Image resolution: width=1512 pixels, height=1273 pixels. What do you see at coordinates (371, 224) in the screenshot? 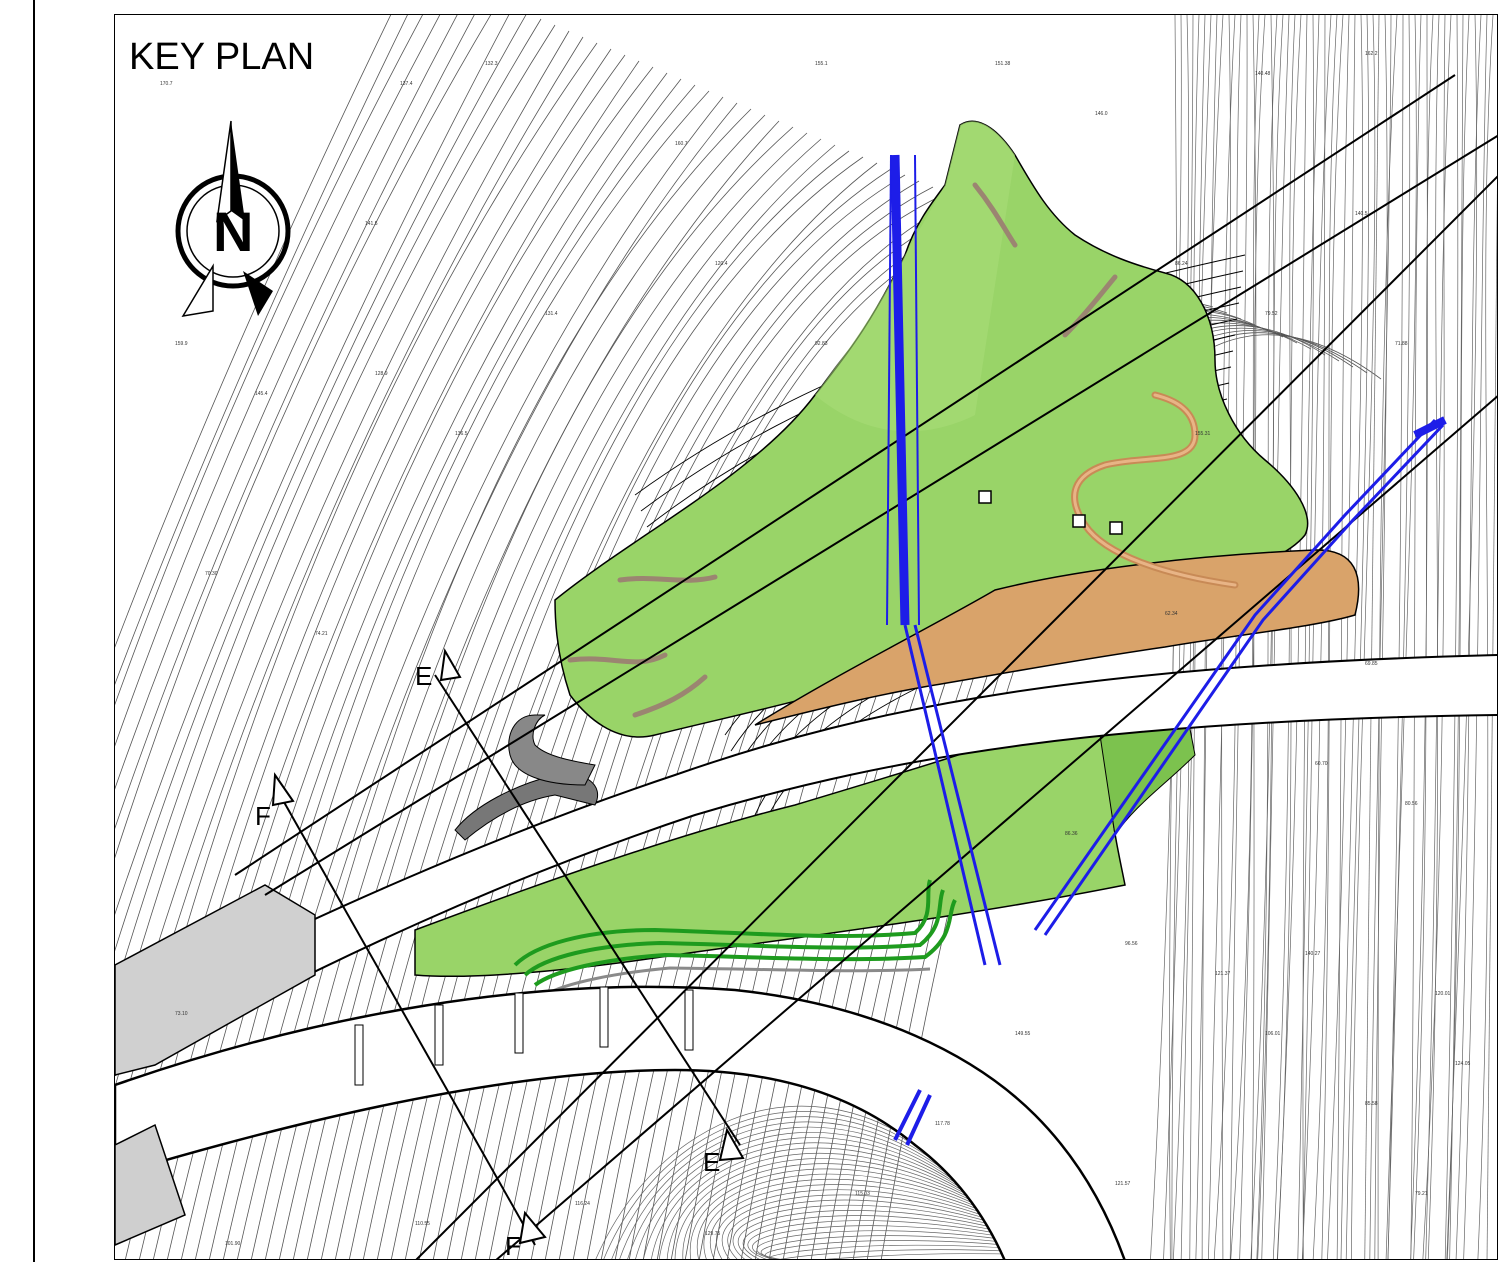
I see `elevation-label: 141.5` at bounding box center [371, 224].